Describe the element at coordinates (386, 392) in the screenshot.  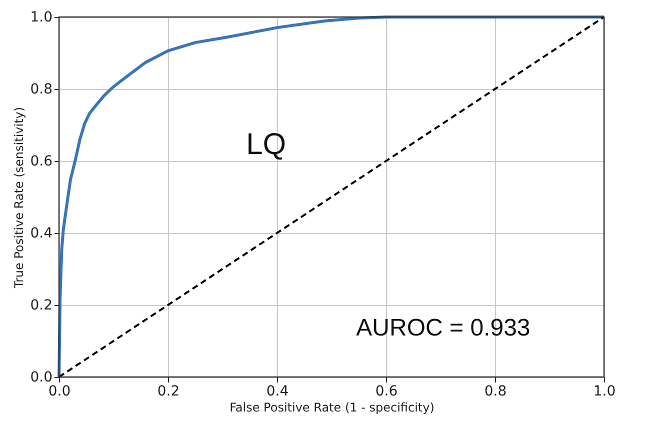
I see `x-tick-label: 0.6` at that location.